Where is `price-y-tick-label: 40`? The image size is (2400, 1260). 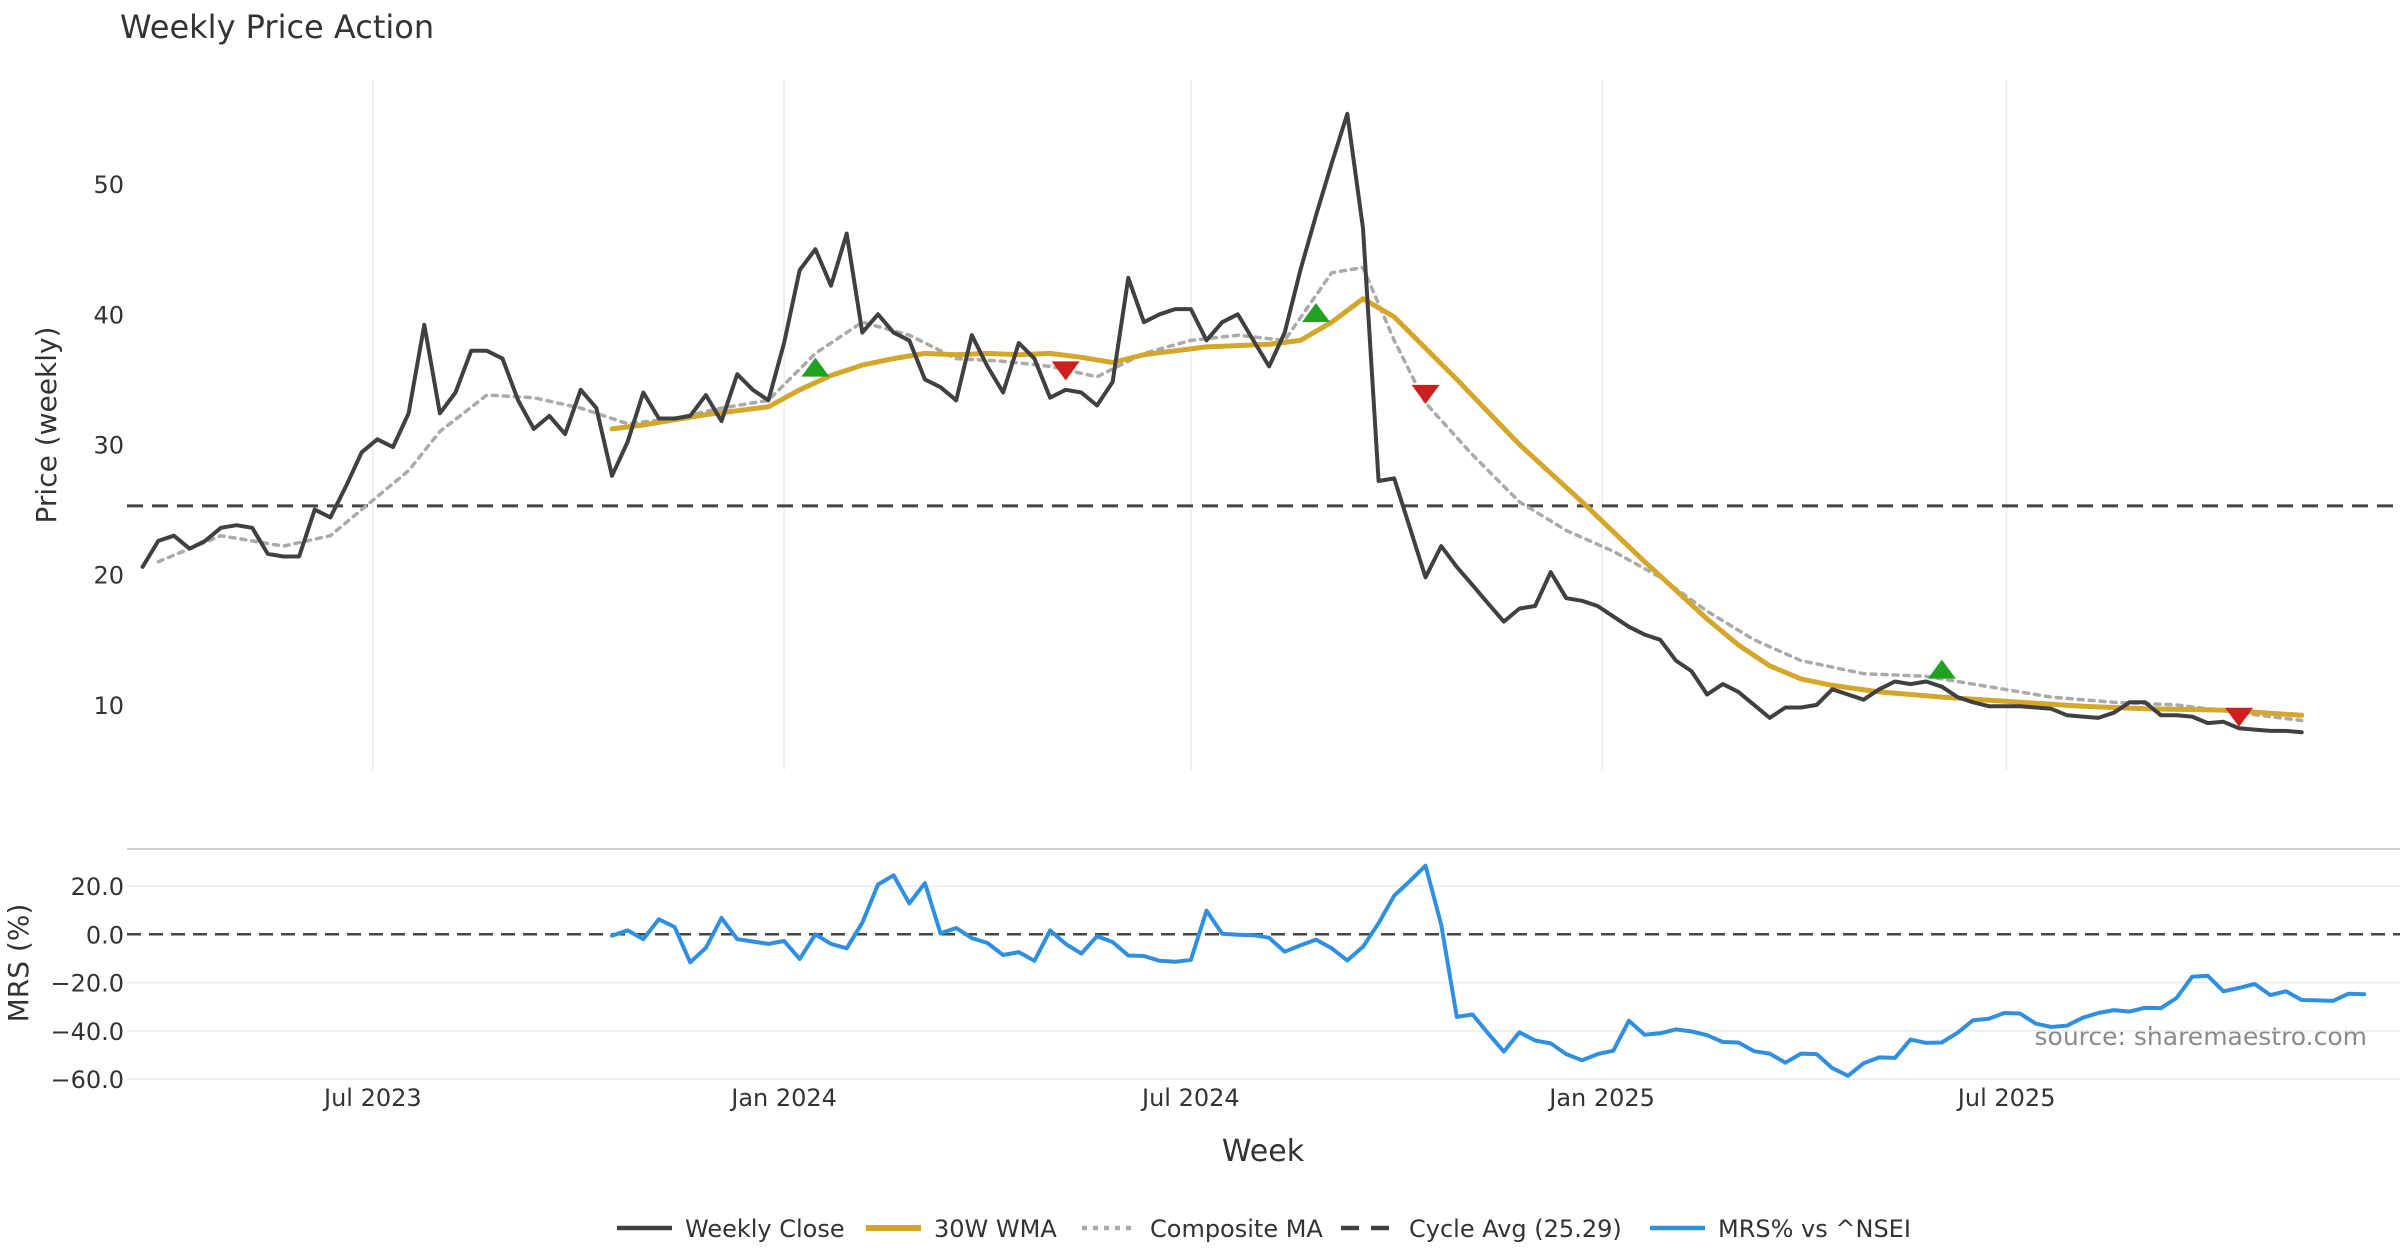 price-y-tick-label: 40 is located at coordinates (108, 315).